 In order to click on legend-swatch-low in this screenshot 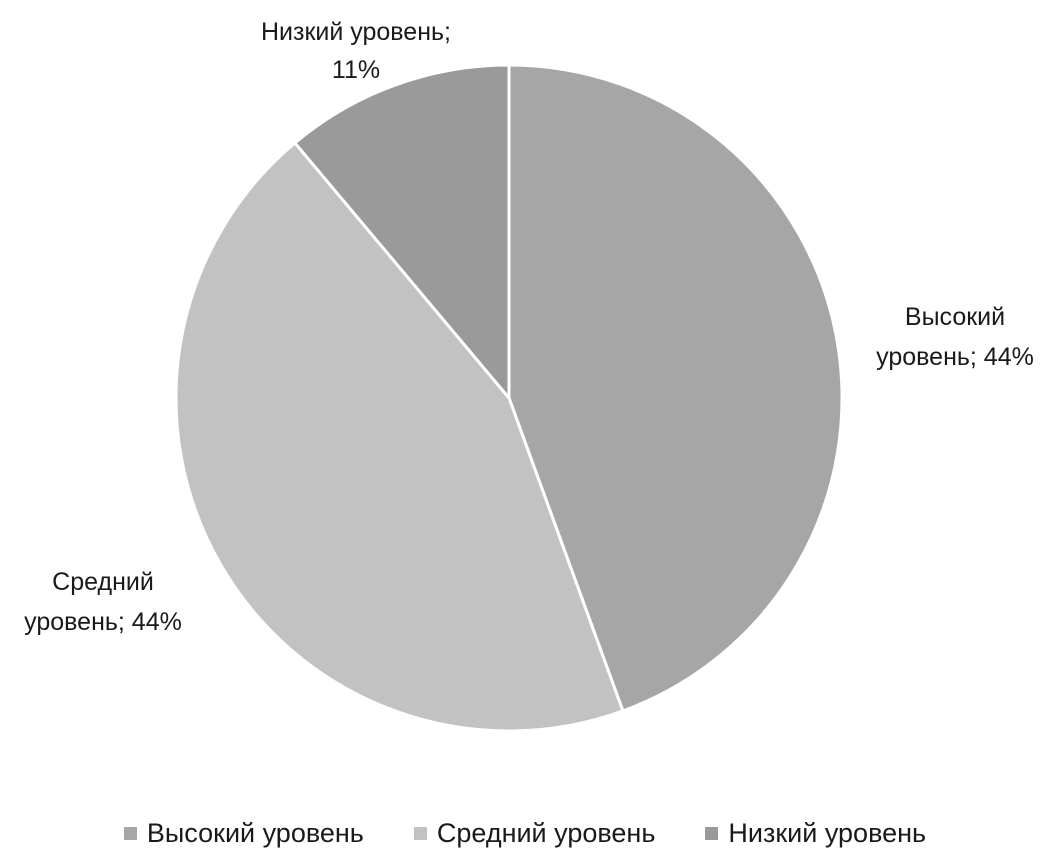, I will do `click(712, 833)`.